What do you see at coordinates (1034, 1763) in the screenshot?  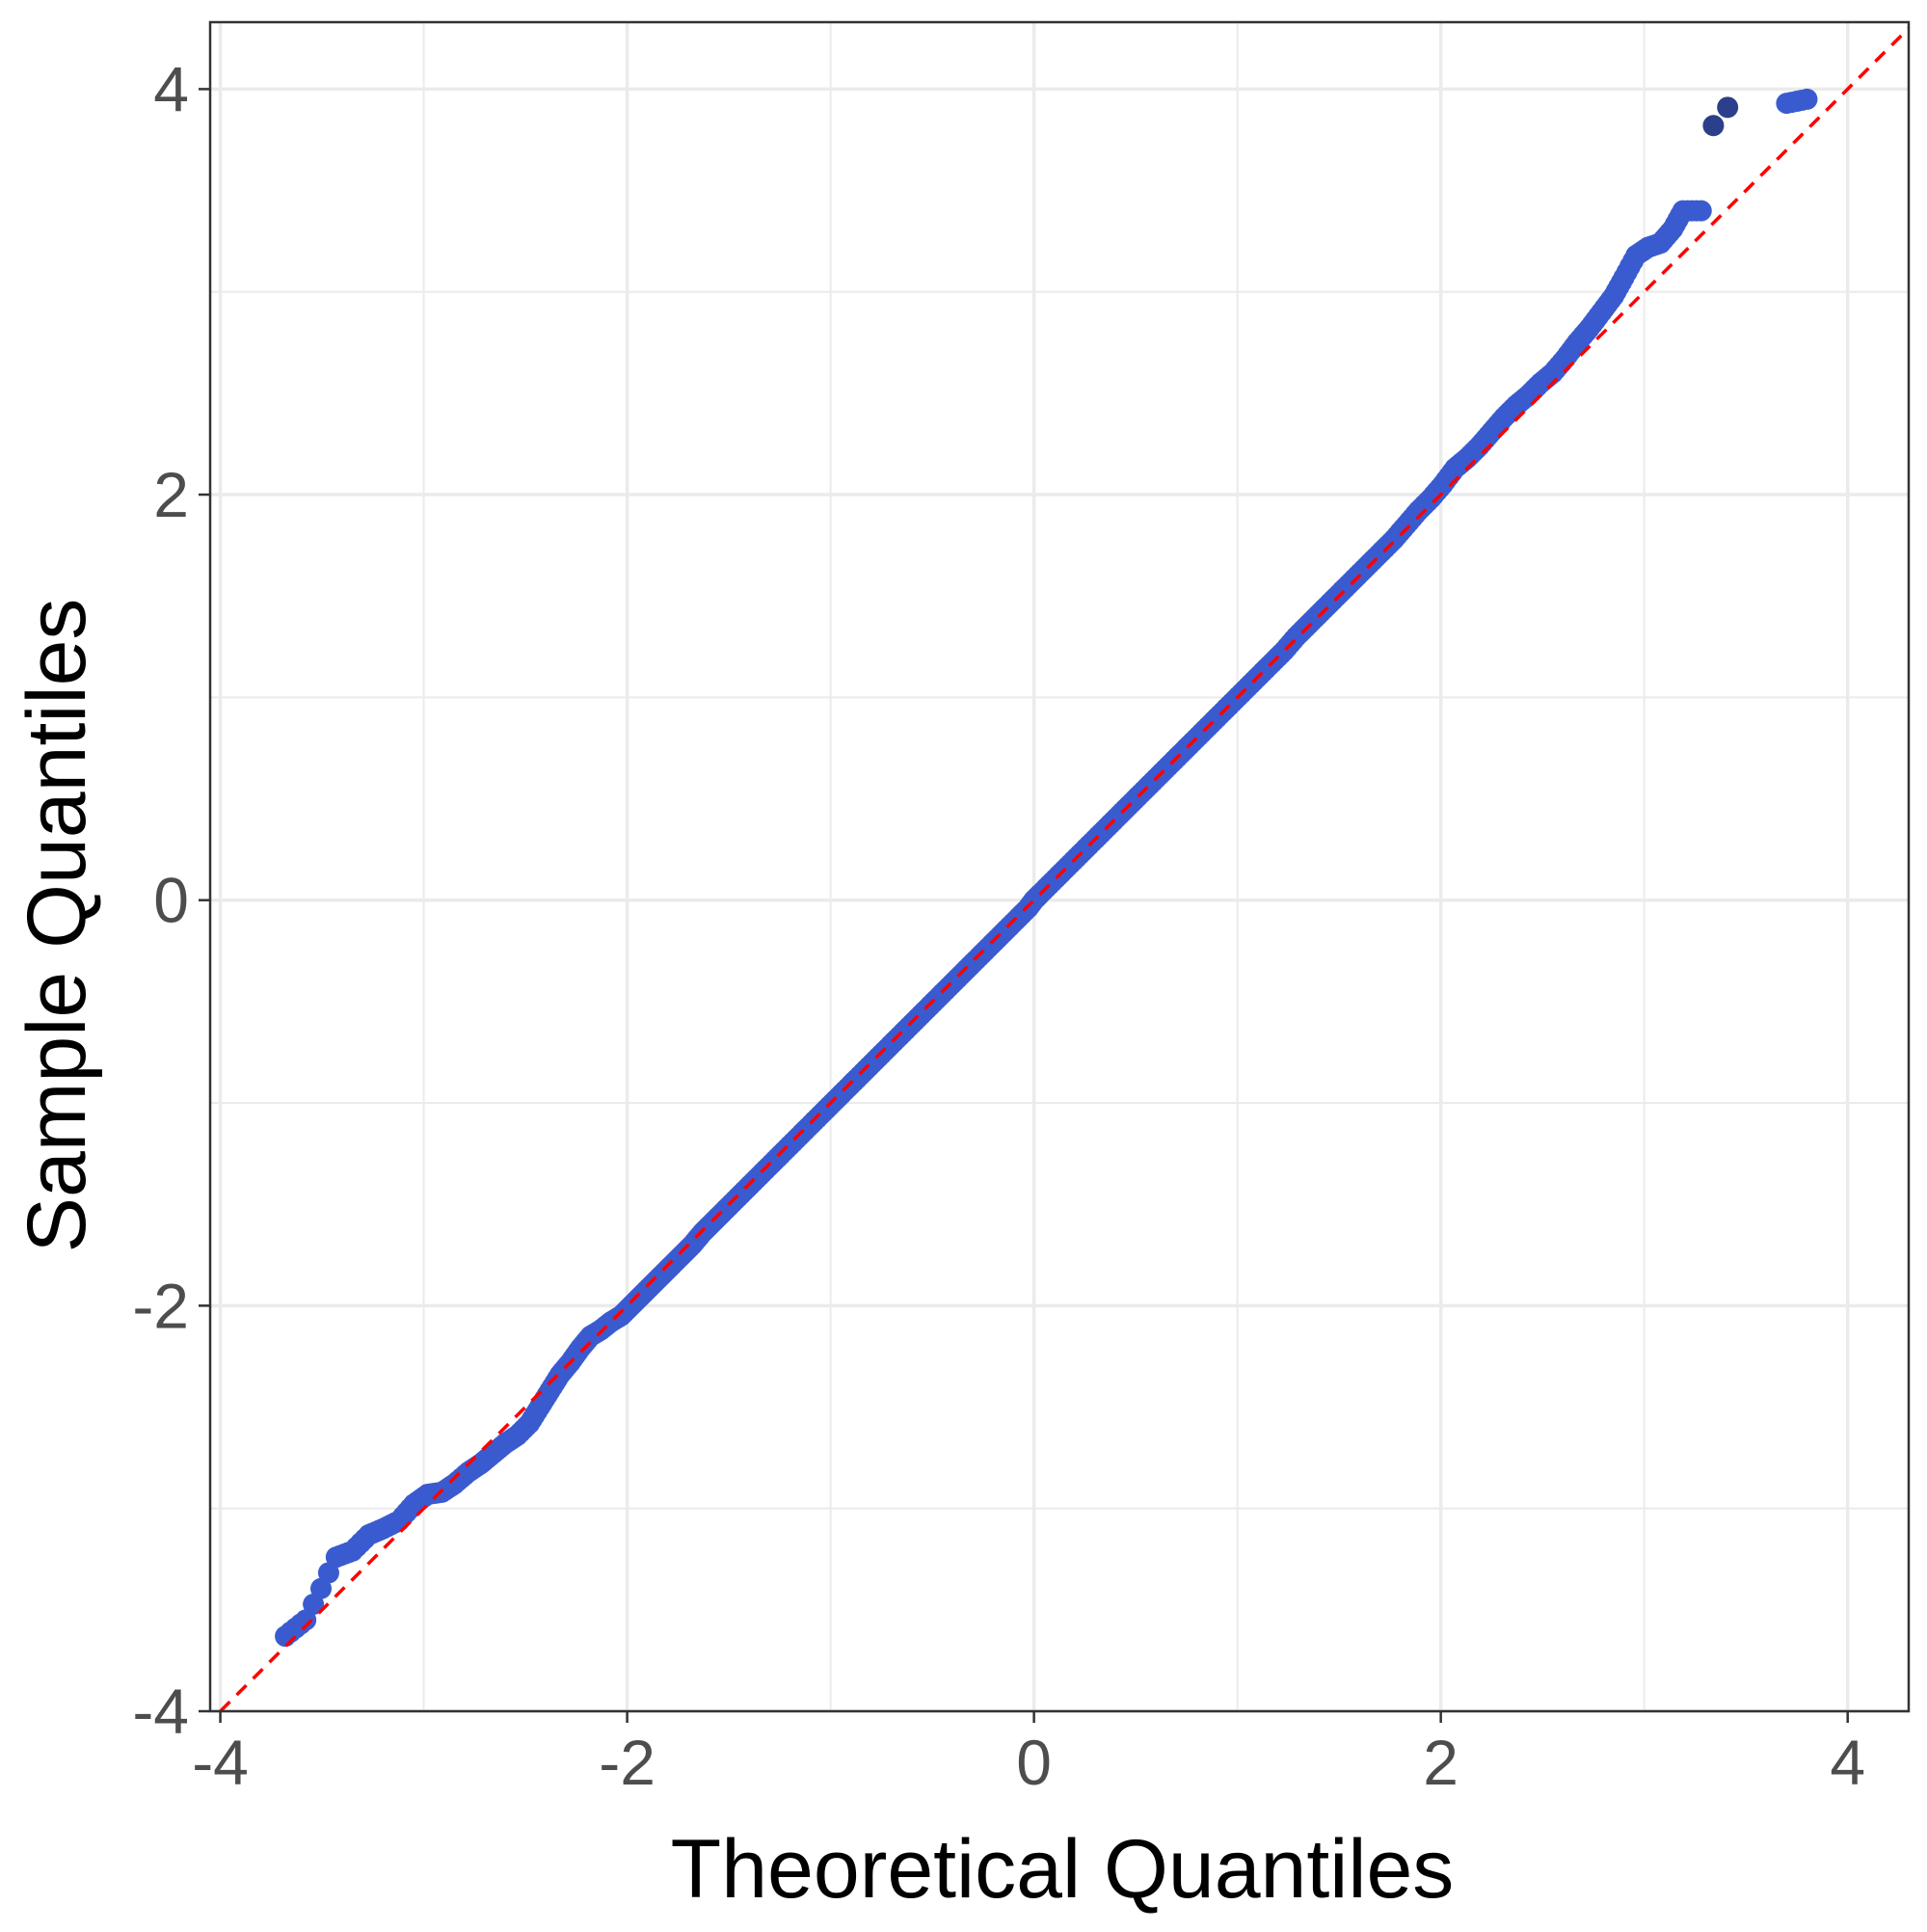 I see `x-tick-label: 0` at bounding box center [1034, 1763].